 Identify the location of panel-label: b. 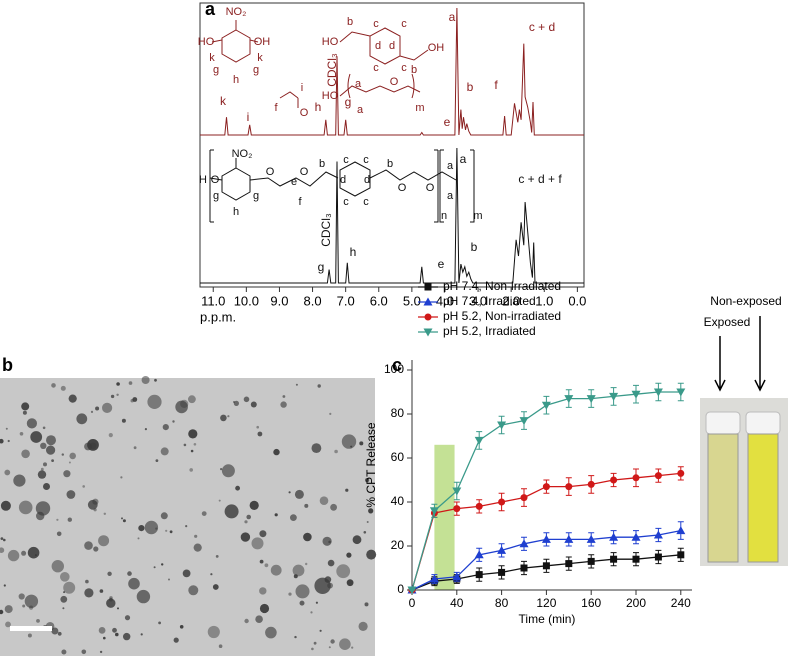
(7, 365).